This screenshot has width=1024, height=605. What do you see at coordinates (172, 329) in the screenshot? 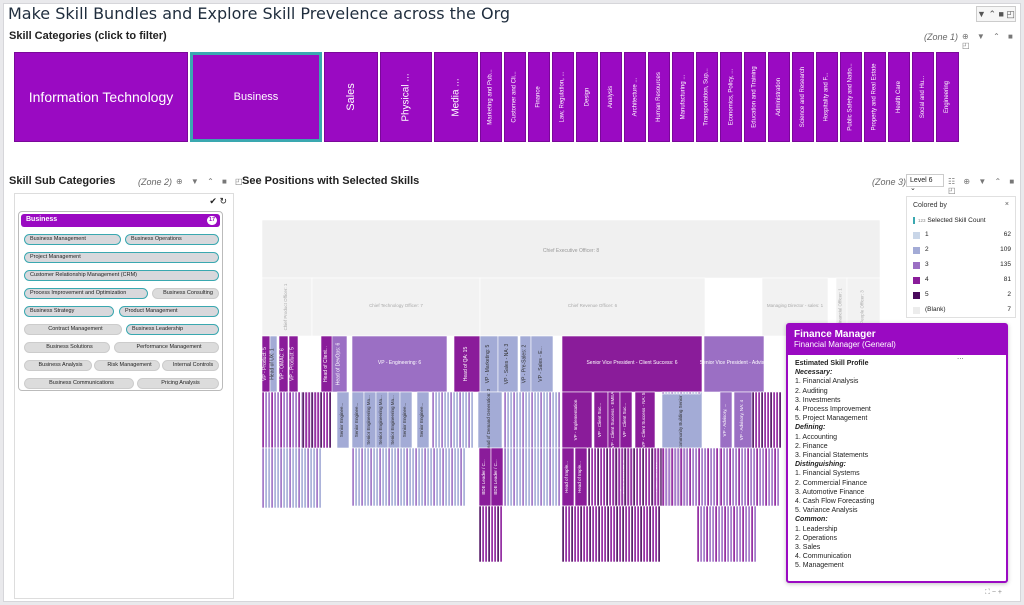
I see `subcategory-pill: Business Leadership` at bounding box center [172, 329].